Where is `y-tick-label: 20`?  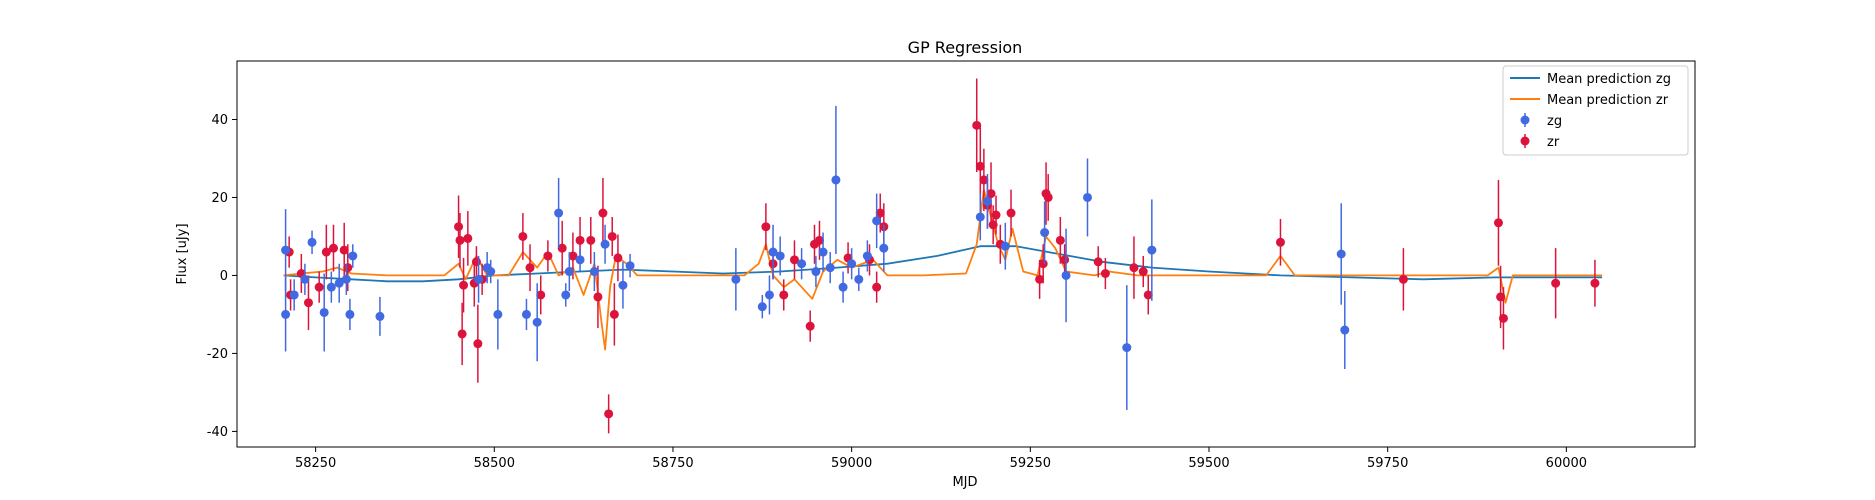 y-tick-label: 20 is located at coordinates (219, 198).